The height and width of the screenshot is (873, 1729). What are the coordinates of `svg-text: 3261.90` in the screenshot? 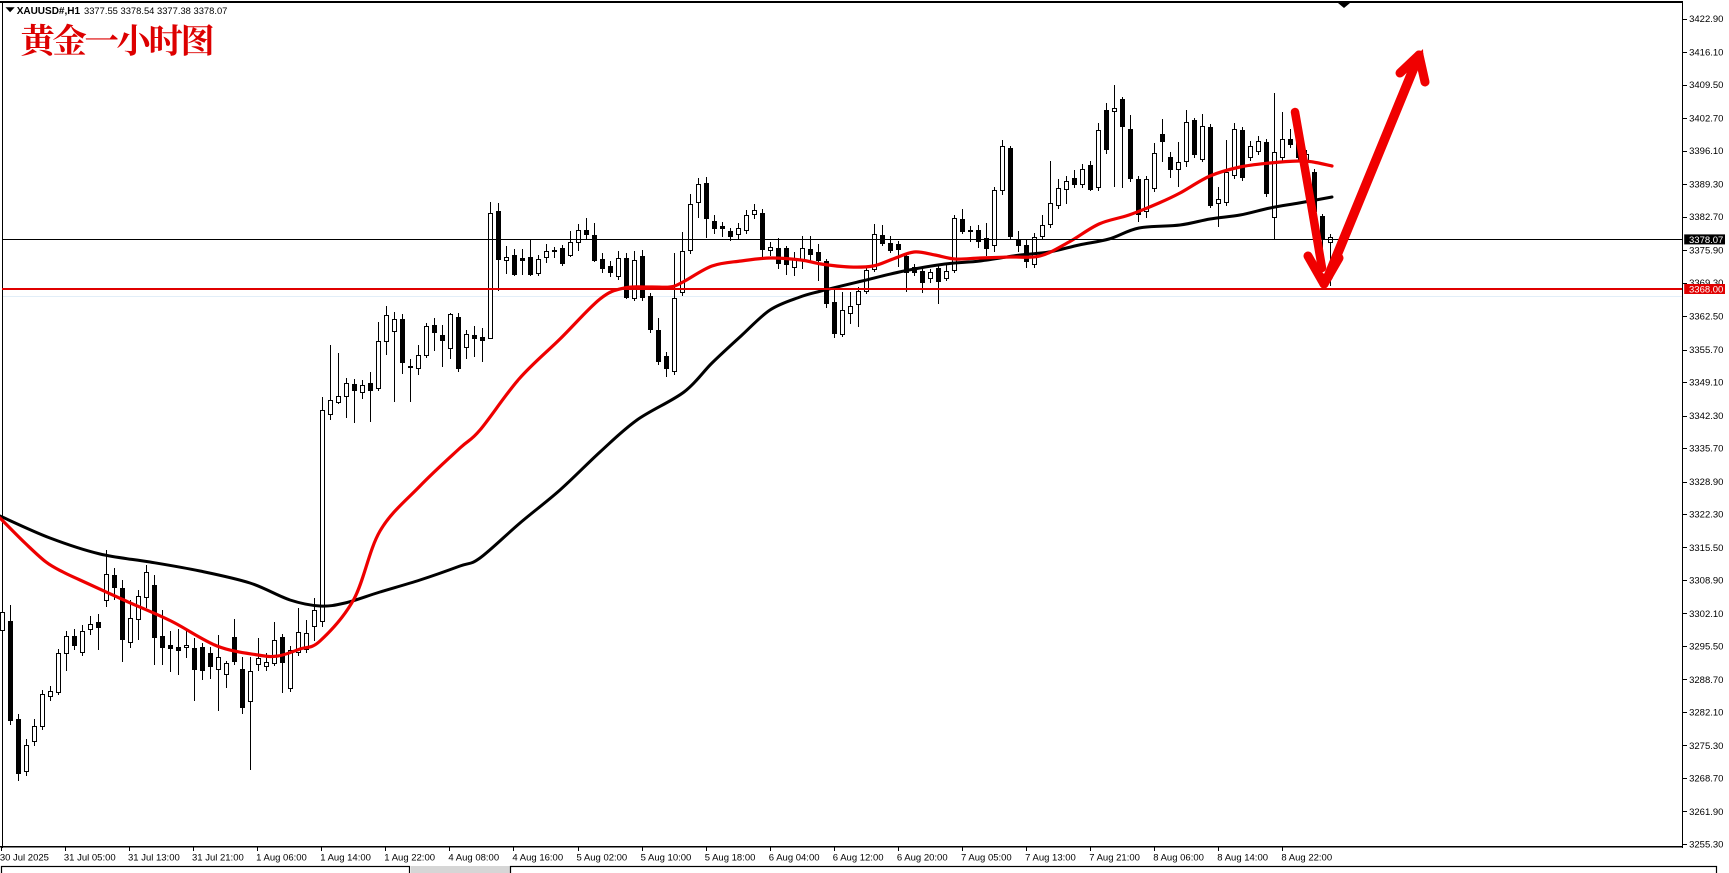 It's located at (1706, 812).